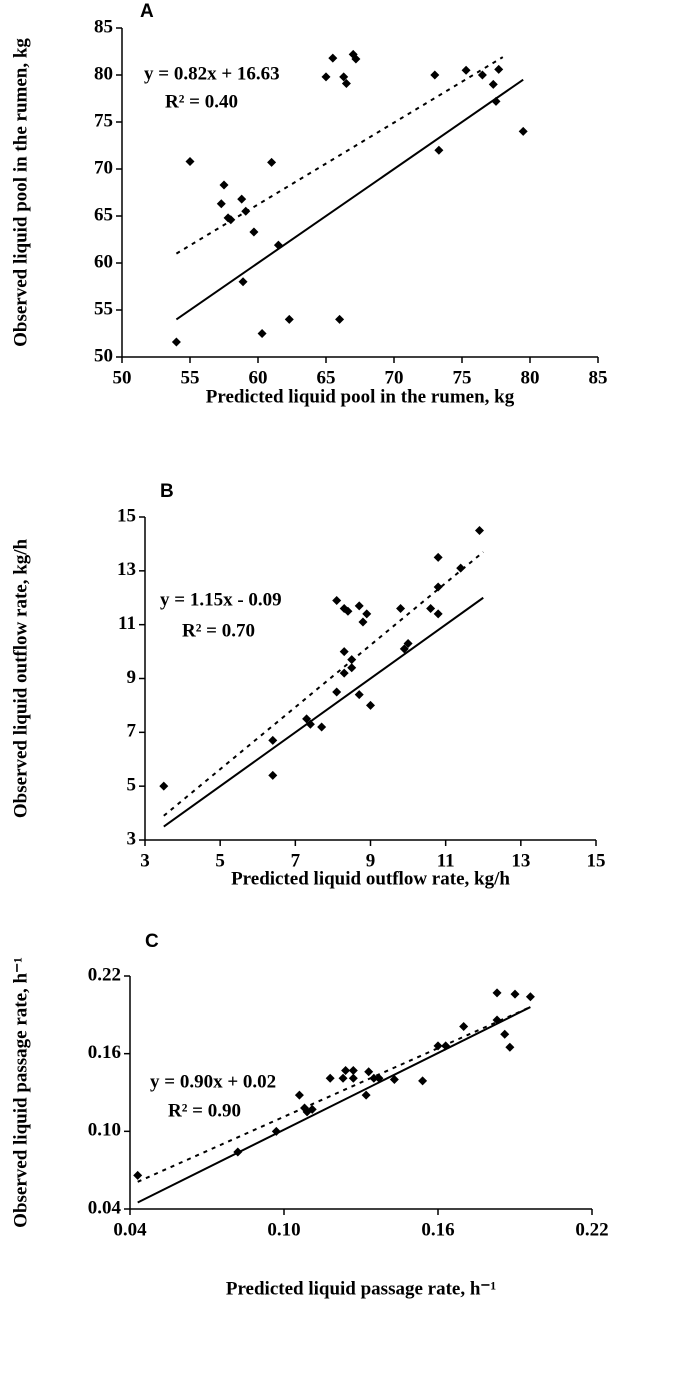  Describe the element at coordinates (132, 731) in the screenshot. I see `y-tick-label: 7` at that location.